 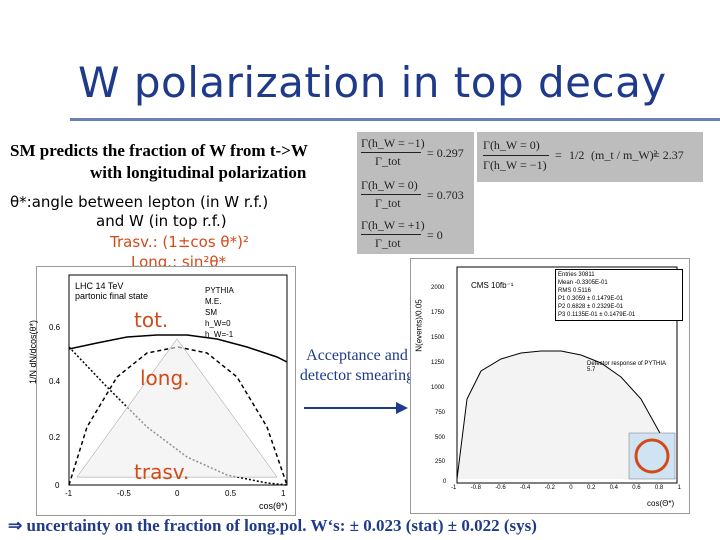 I want to click on right-x-tick: -0.2, so click(x=549, y=488).